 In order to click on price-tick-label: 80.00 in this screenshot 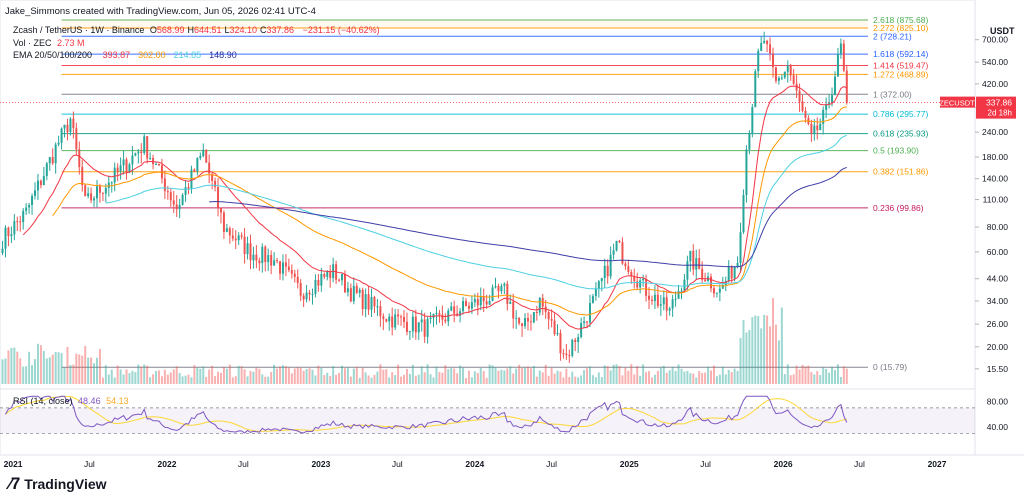, I will do `click(998, 227)`.